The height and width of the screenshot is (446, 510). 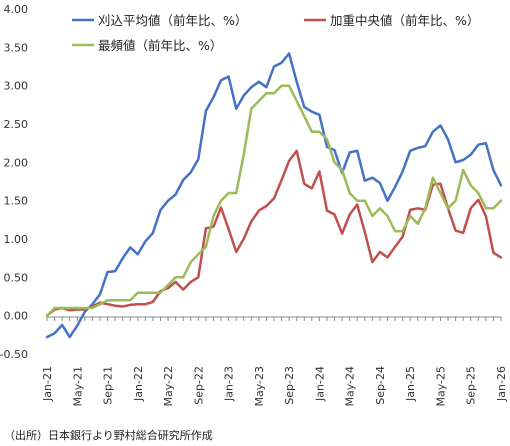 I want to click on x-tick-label: Sep-25, so click(x=471, y=385).